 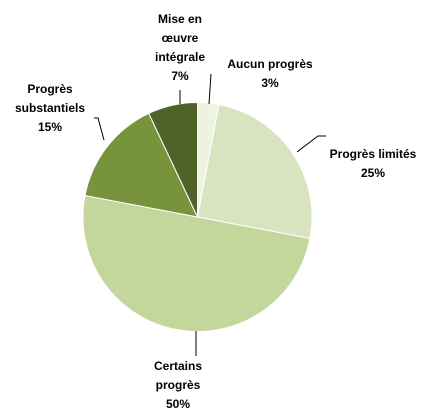 I want to click on slice-label: Mise en œuvre intégrale, so click(x=180, y=38).